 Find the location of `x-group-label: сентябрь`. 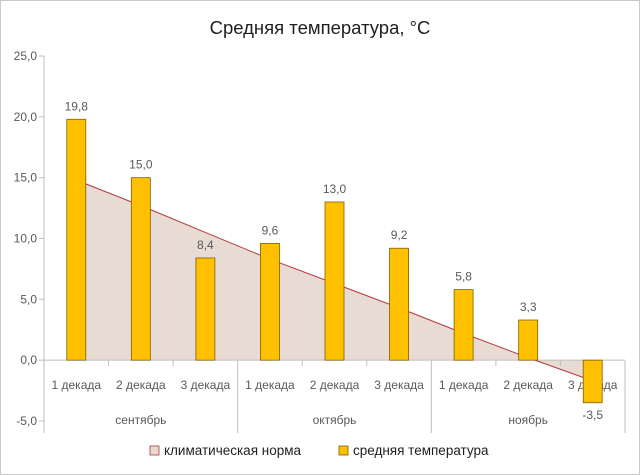

x-group-label: сентябрь is located at coordinates (140, 420).